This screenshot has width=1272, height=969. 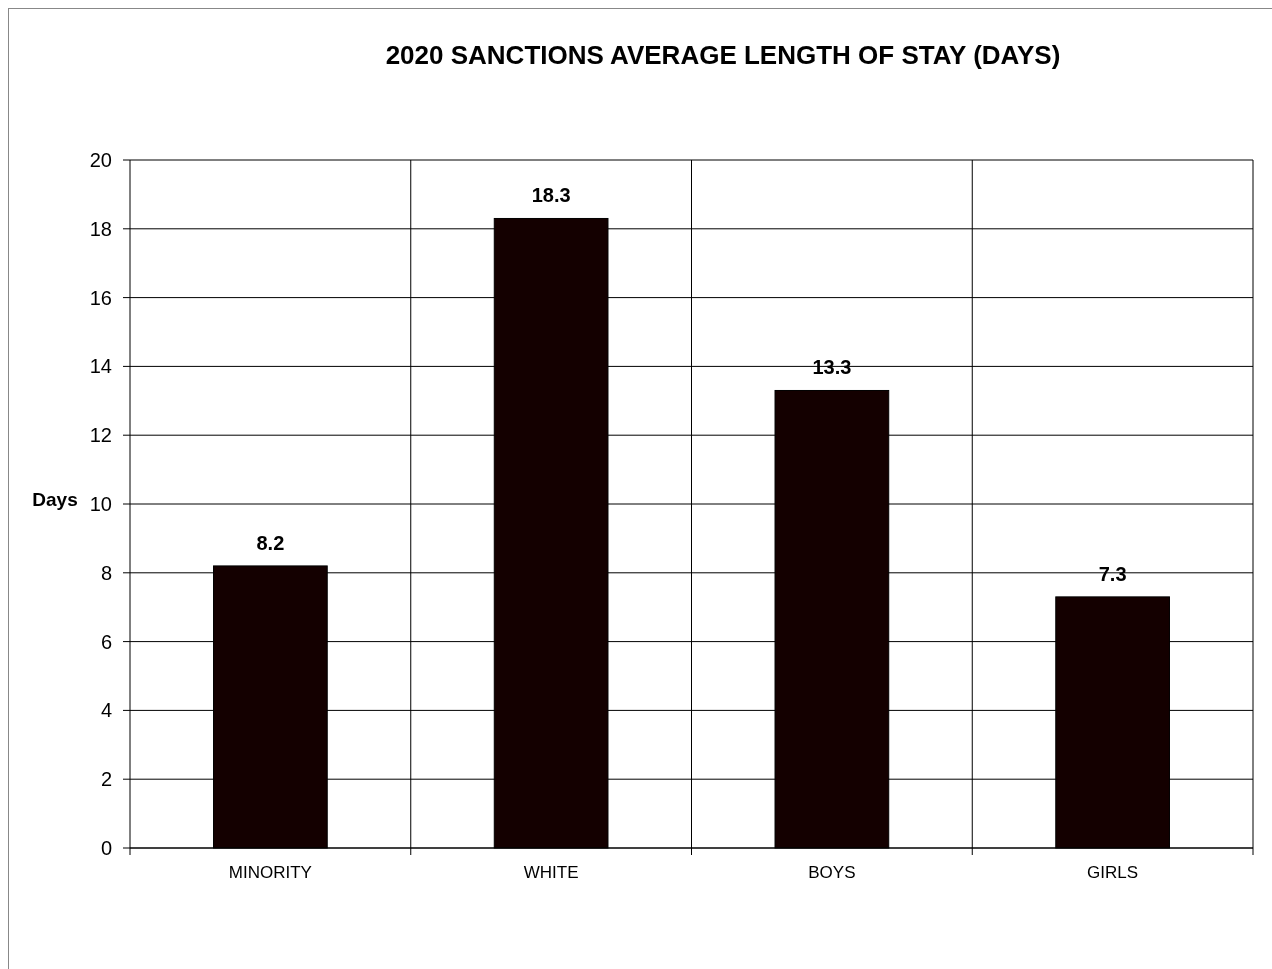 I want to click on data-label: 8.2, so click(x=270, y=542).